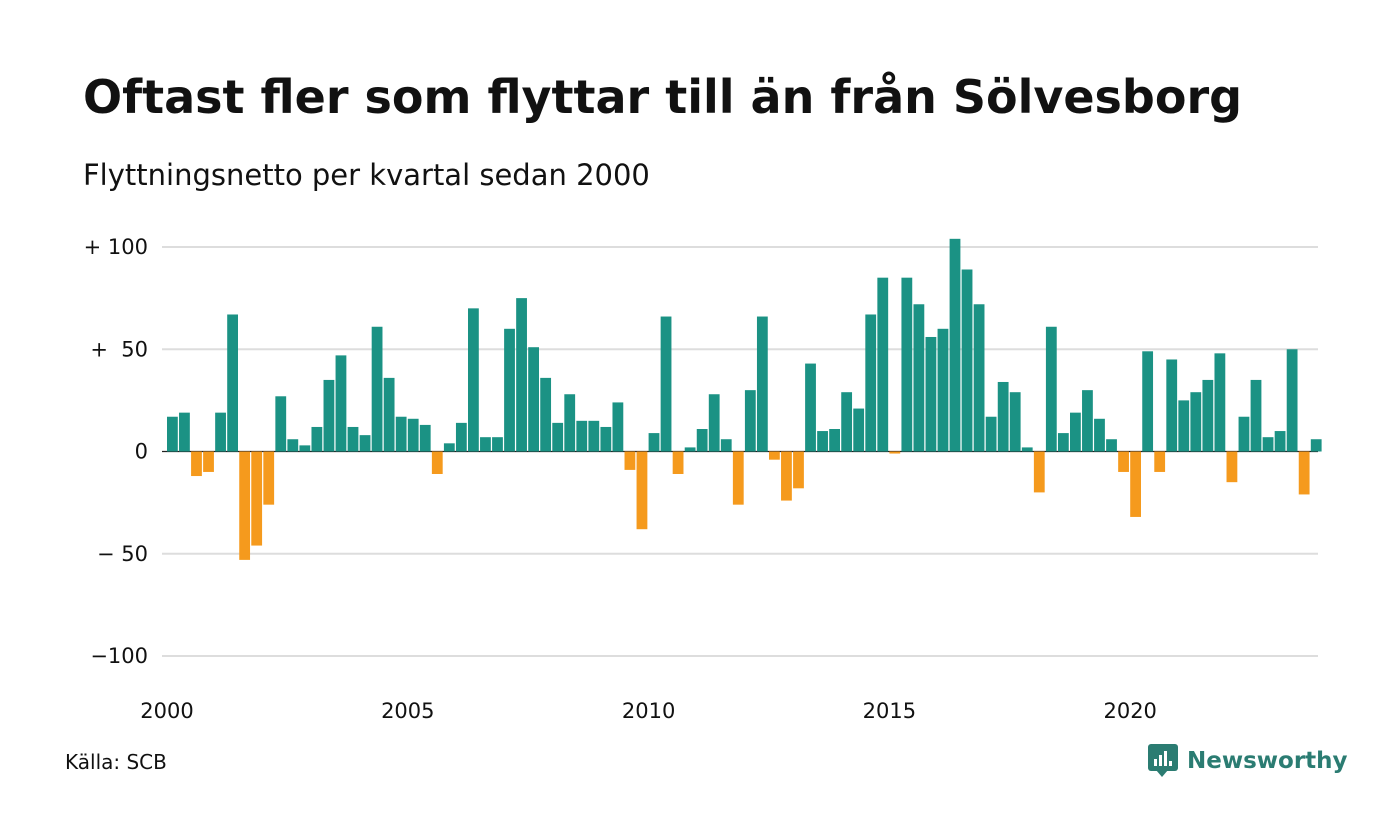 The width and height of the screenshot is (1400, 840). I want to click on brand-name: Newsworthy, so click(1267, 761).